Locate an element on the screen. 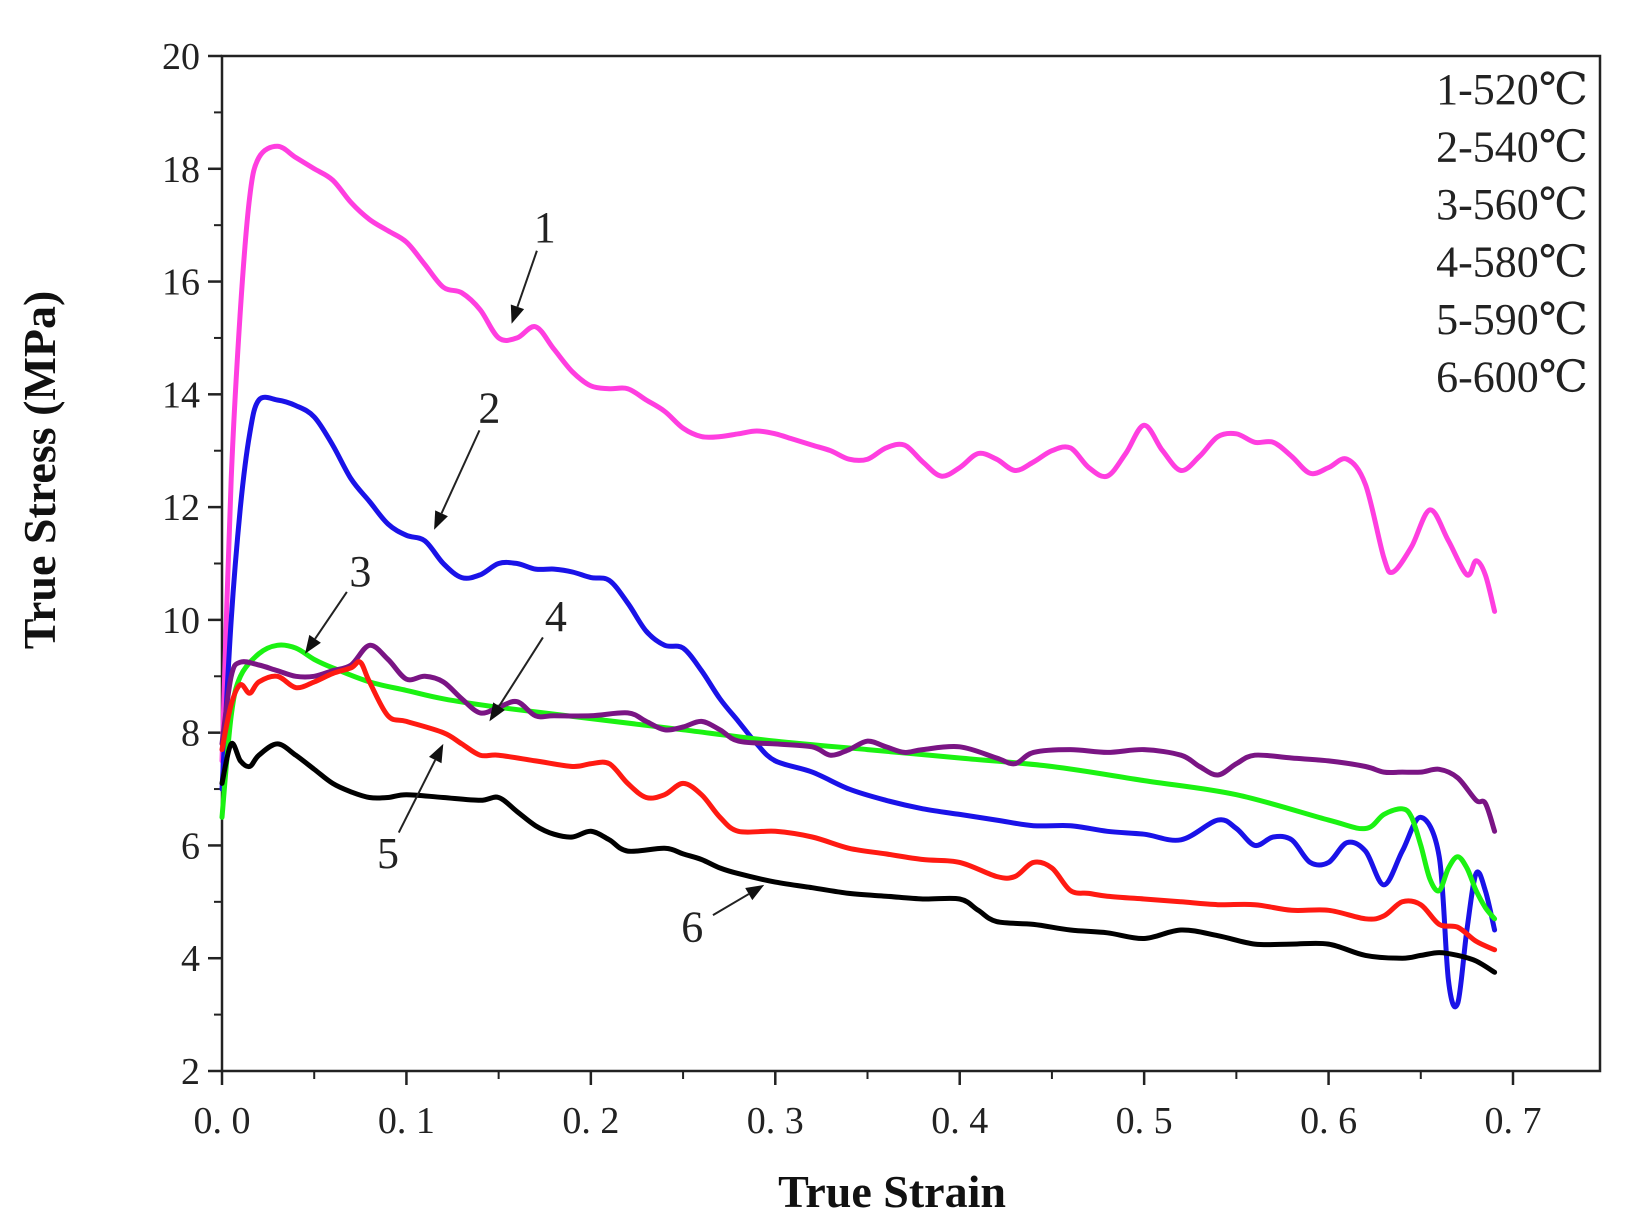  y-tick-label: 12 is located at coordinates (181, 508).